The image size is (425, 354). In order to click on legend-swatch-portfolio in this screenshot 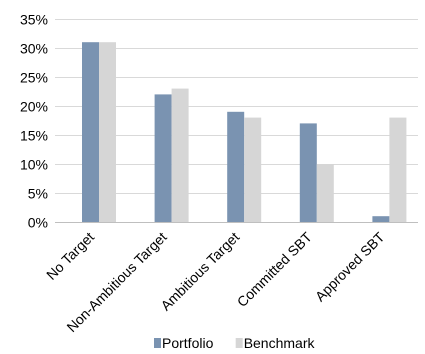, I will do `click(157, 343)`.